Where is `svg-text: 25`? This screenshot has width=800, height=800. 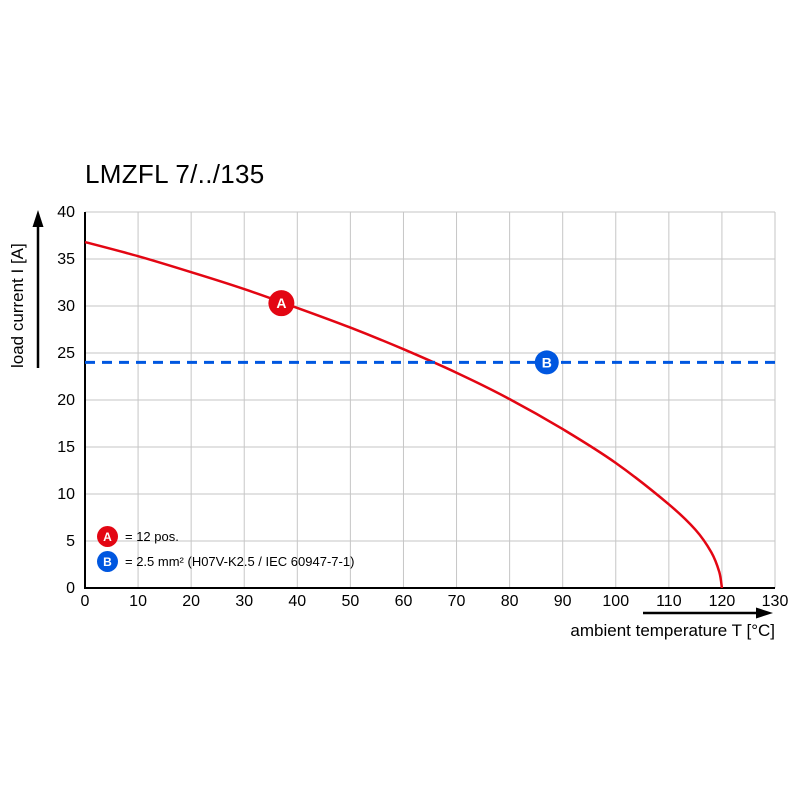 svg-text: 25 is located at coordinates (66, 353).